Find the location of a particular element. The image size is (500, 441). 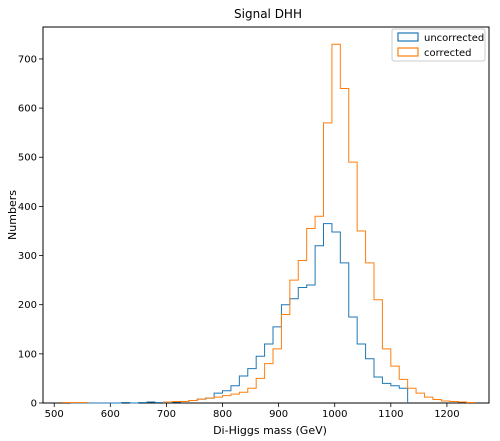

legend-box is located at coordinates (438, 45).